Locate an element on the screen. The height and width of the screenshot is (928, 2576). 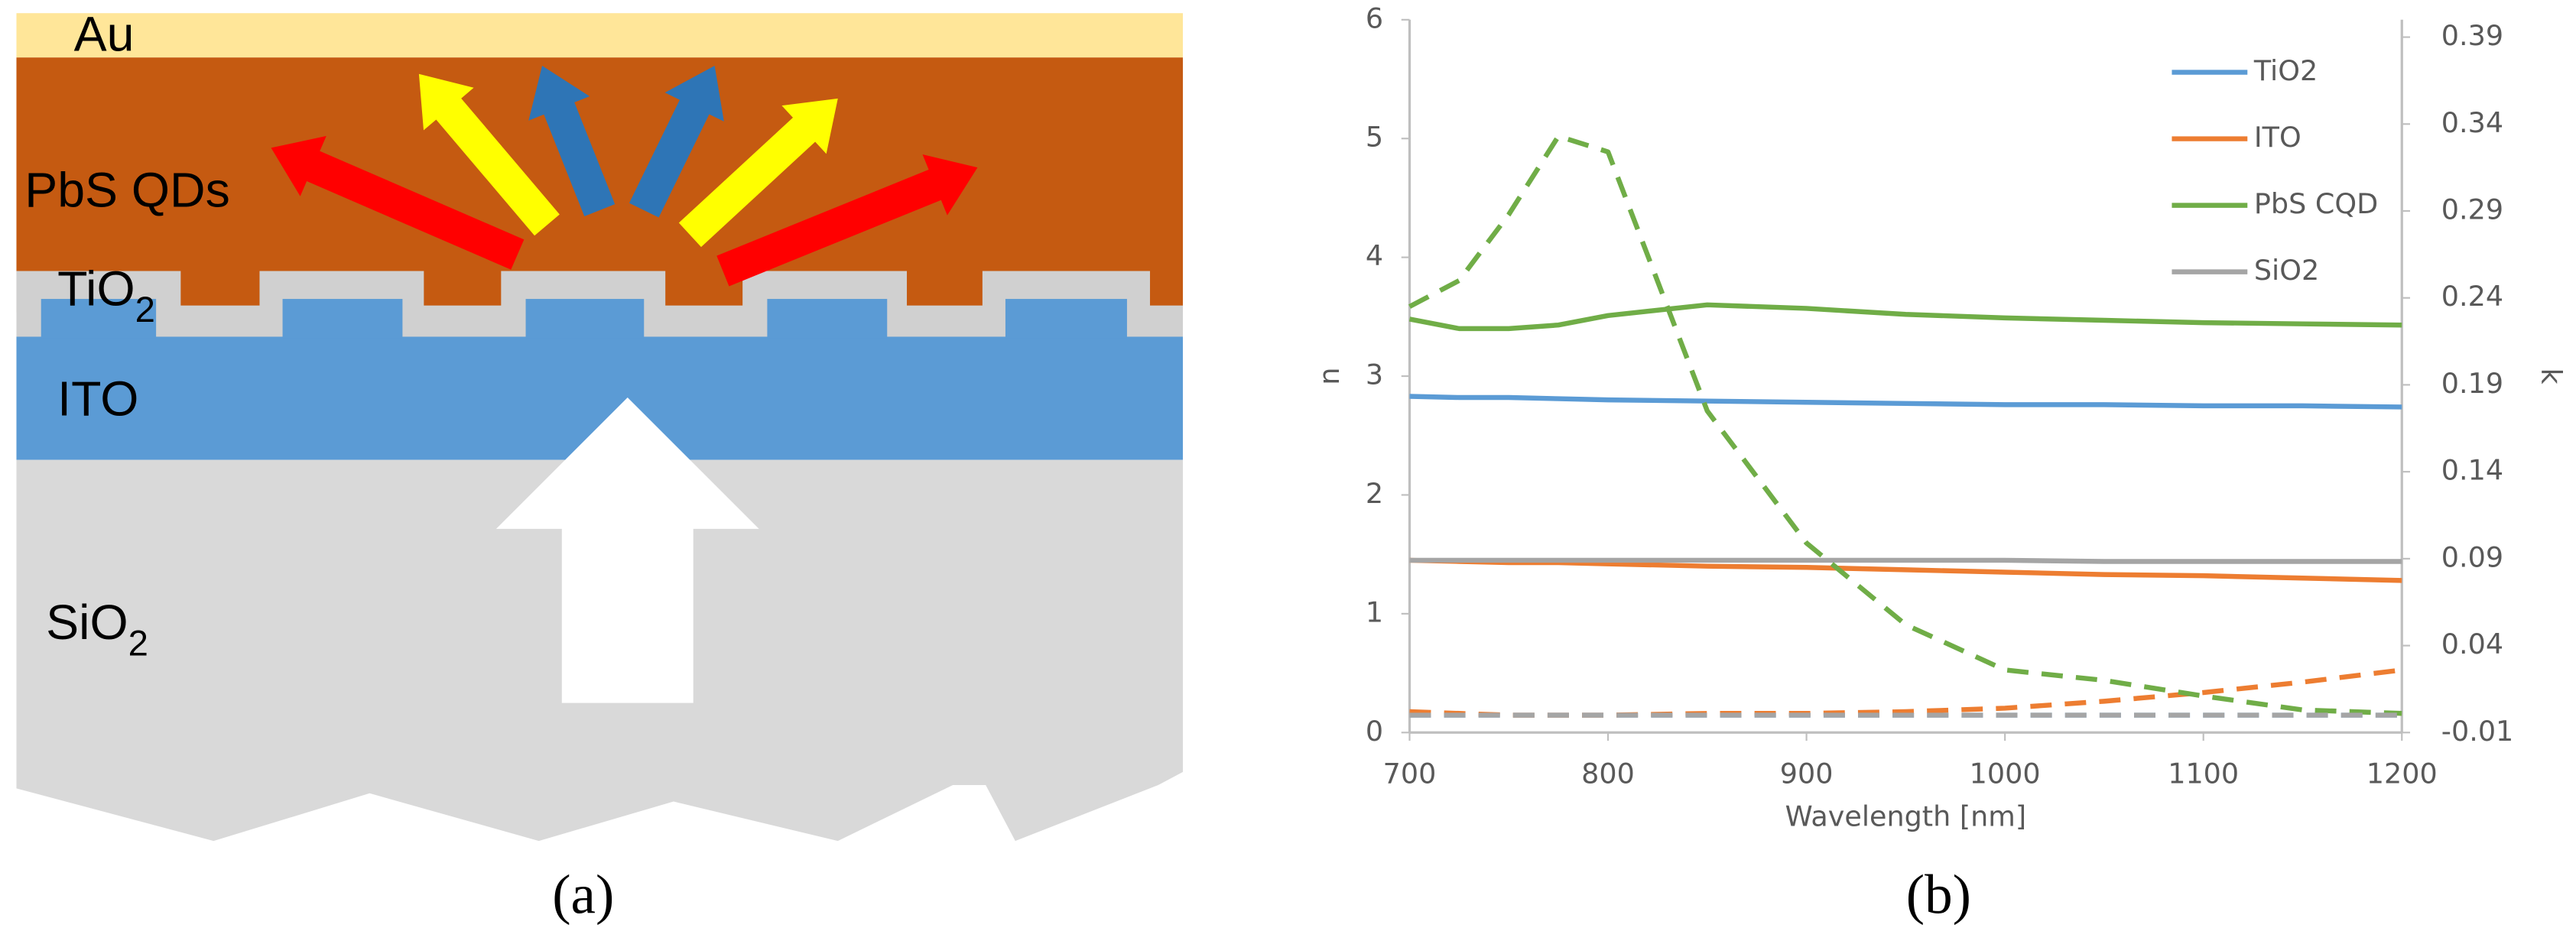
legend-label: ITO is located at coordinates (2278, 137).